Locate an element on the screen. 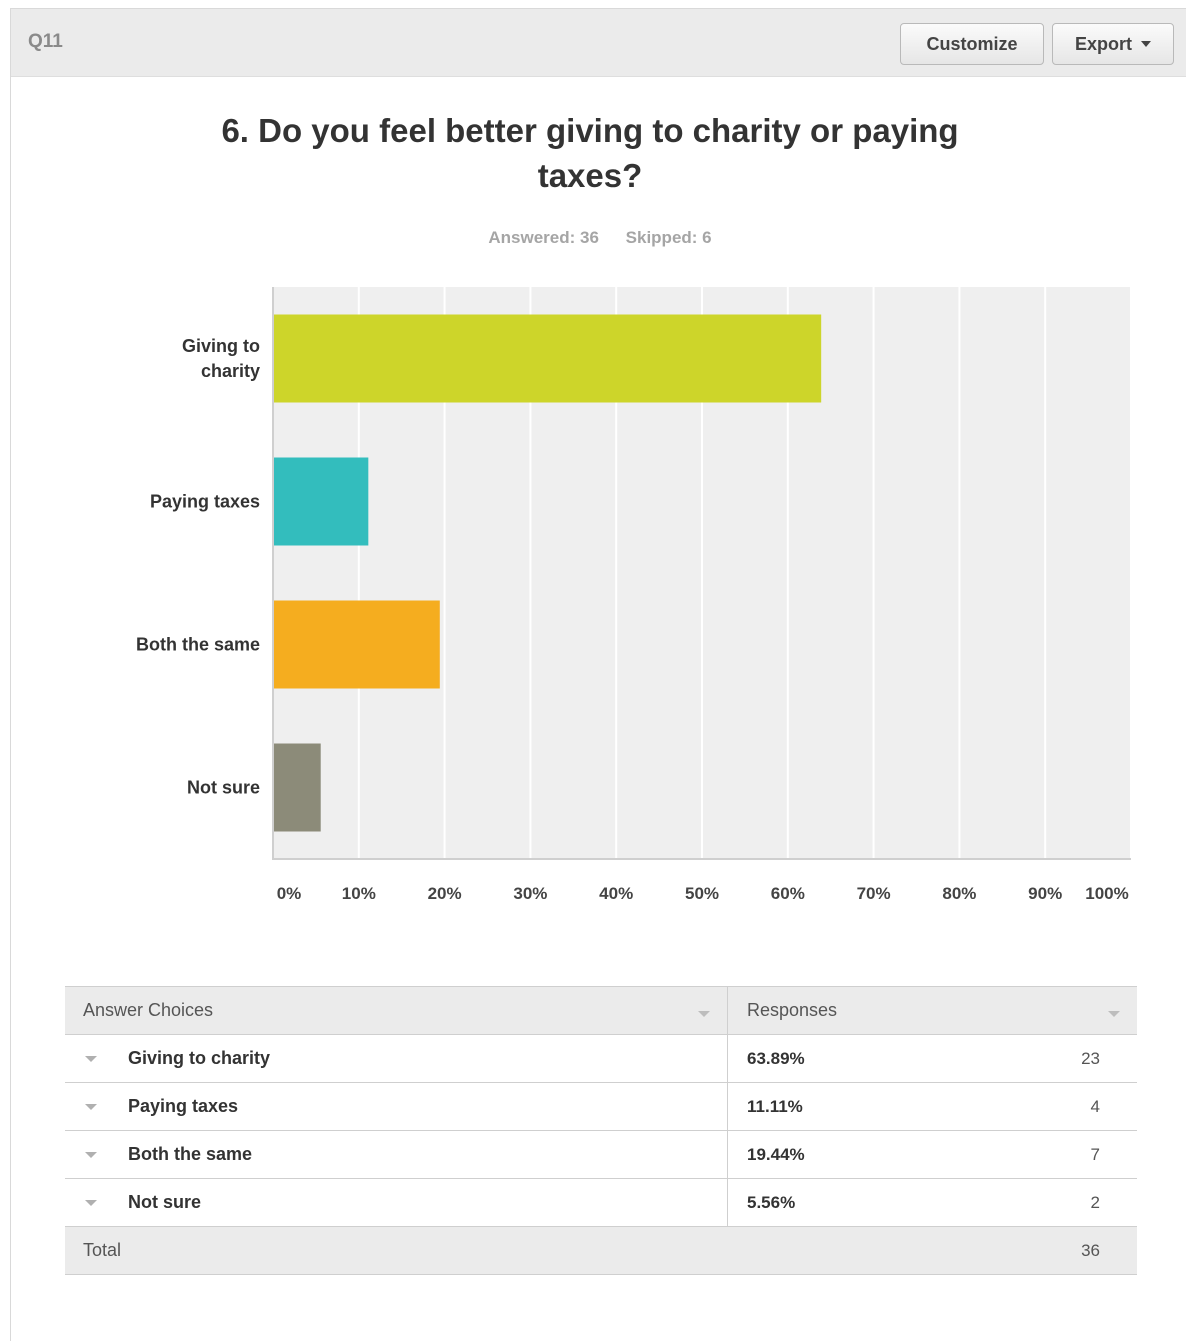  response-count: 4 is located at coordinates (1095, 1106).